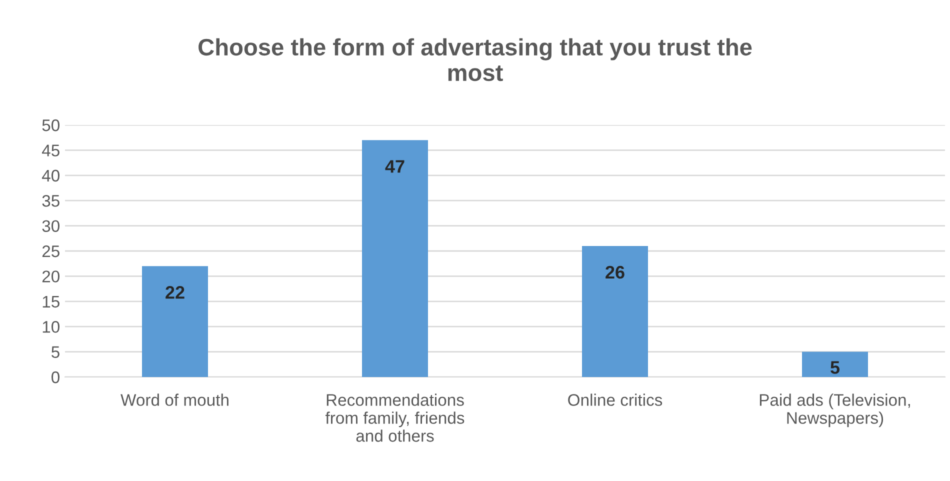  What do you see at coordinates (835, 411) in the screenshot?
I see `x-tick-label: Paid ads (Television, Newspapers)` at bounding box center [835, 411].